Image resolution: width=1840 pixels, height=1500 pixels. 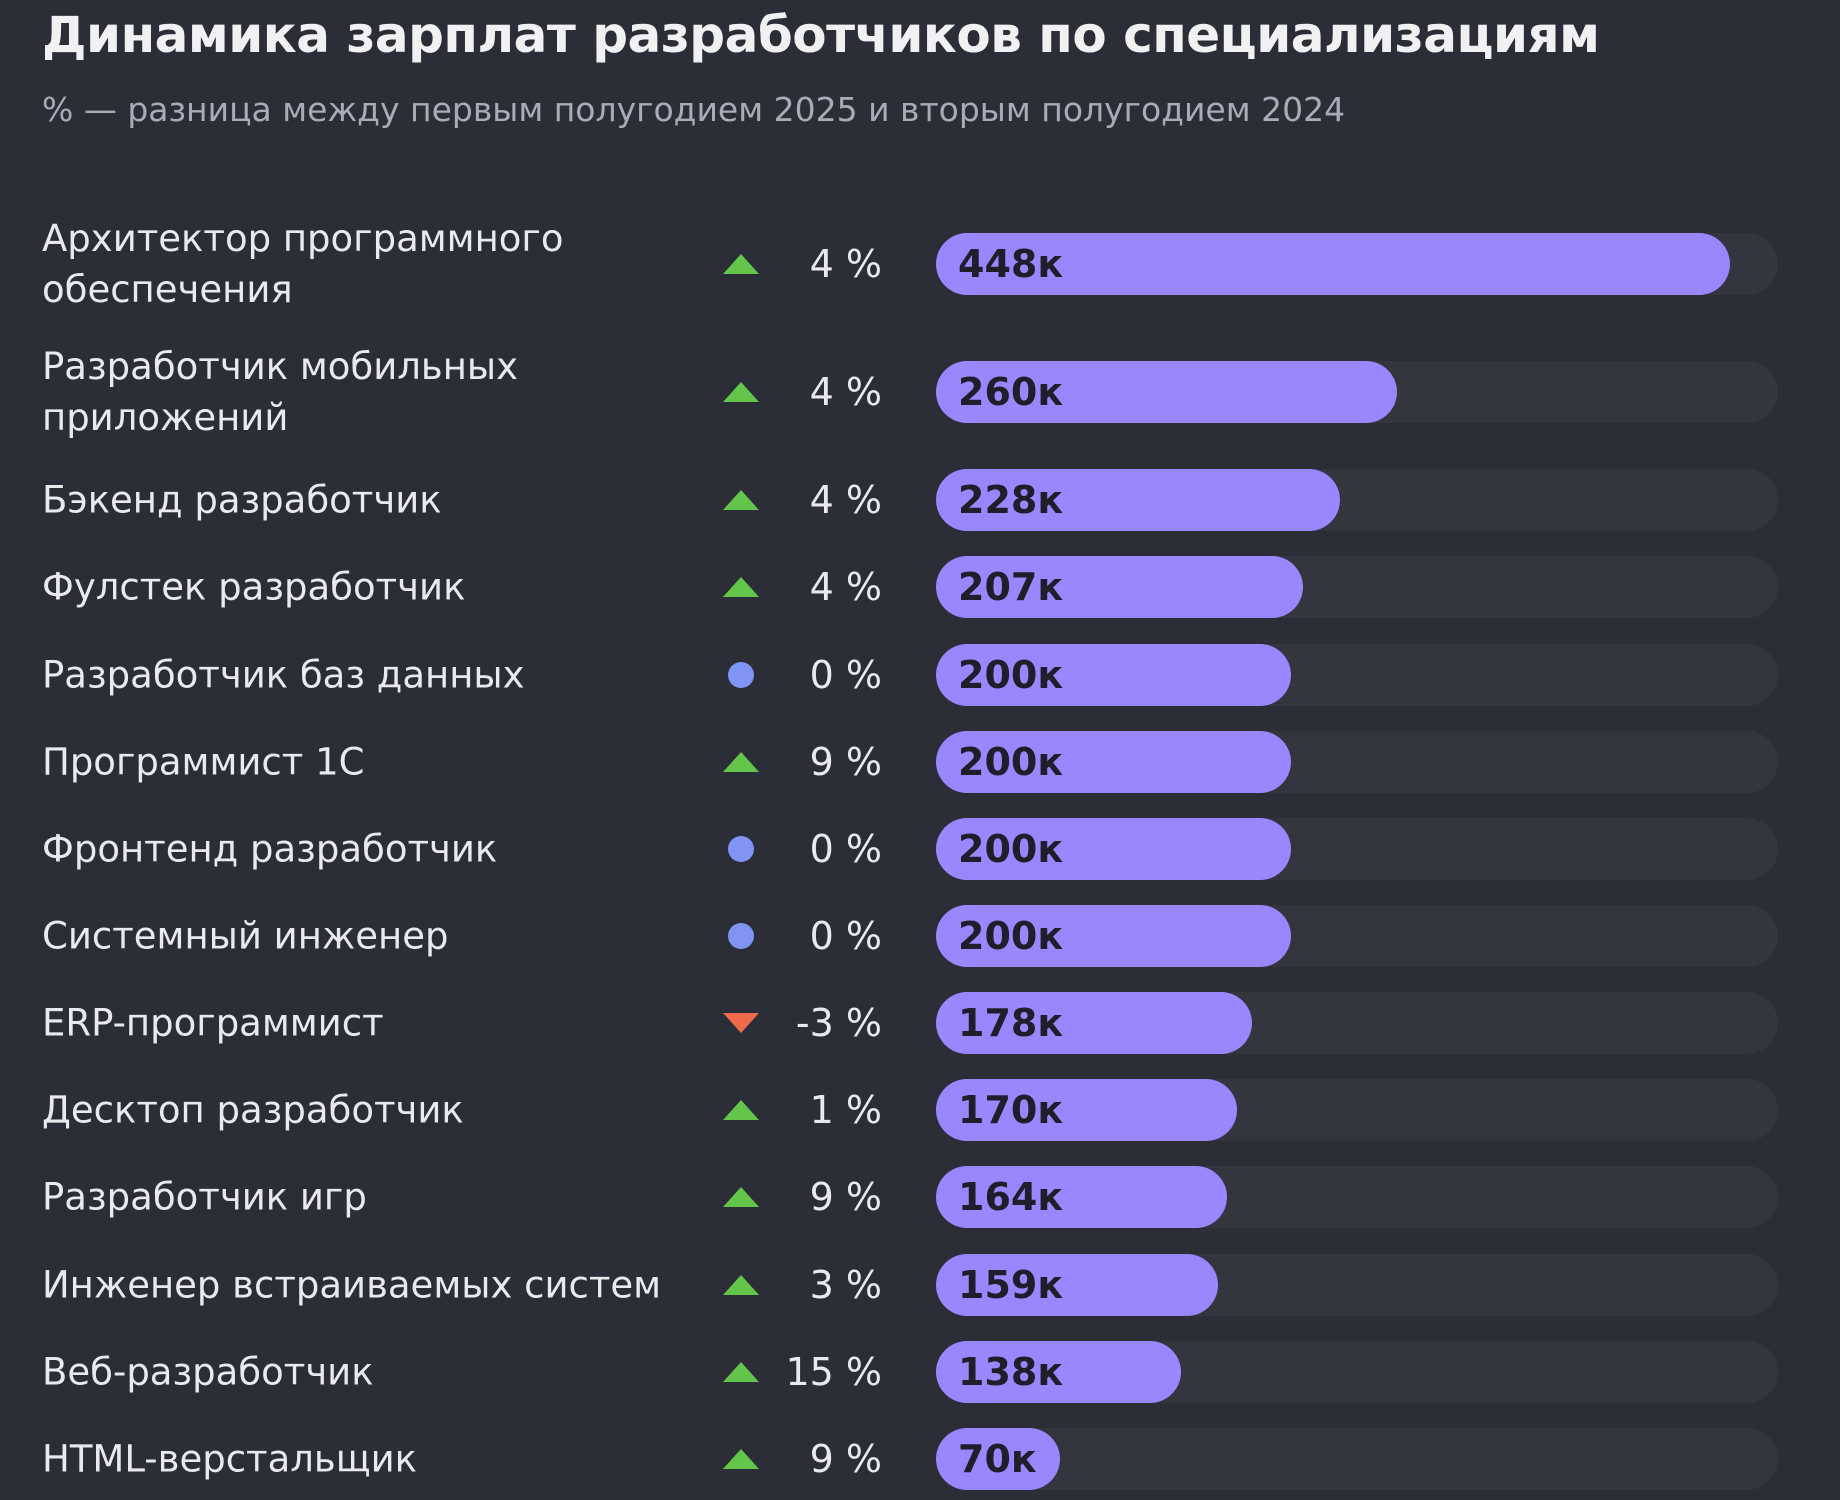 What do you see at coordinates (1119, 587) in the screenshot?
I see `salary-bar: 207к` at bounding box center [1119, 587].